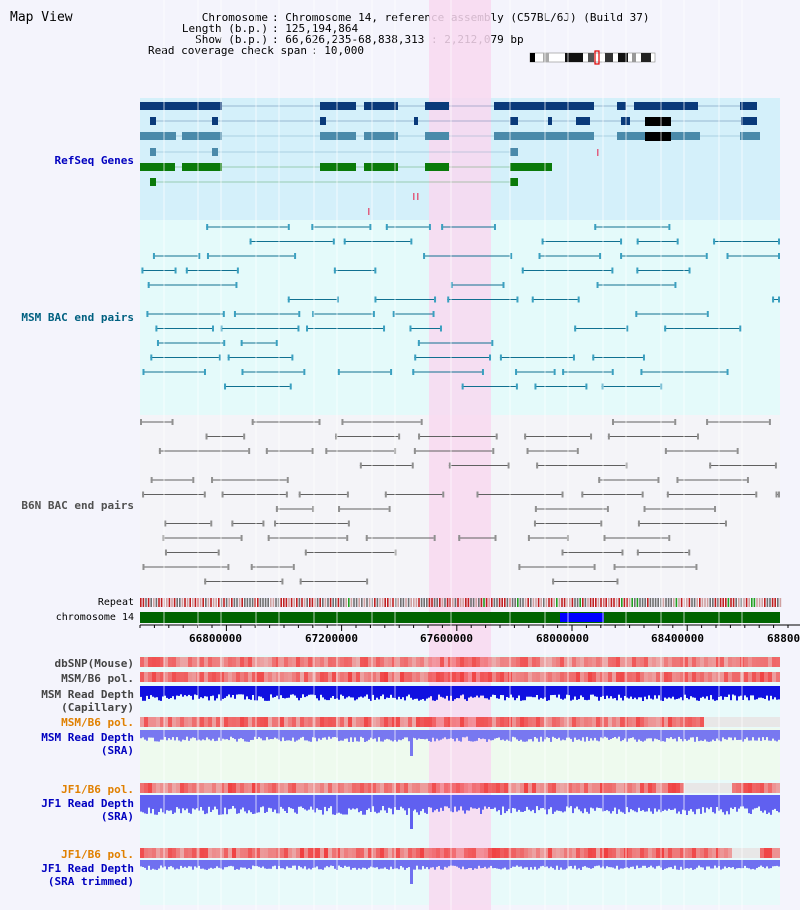 This screenshot has height=910, width=800. I want to click on gene-exon, so click(202, 167).